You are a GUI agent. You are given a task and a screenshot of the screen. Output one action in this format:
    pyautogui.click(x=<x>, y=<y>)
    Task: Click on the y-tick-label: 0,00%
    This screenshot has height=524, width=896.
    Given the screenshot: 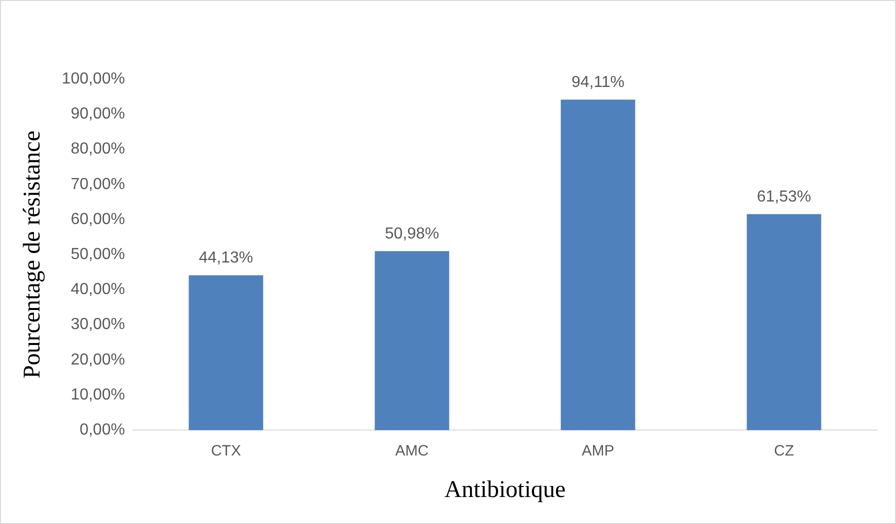 What is the action you would take?
    pyautogui.click(x=102, y=430)
    